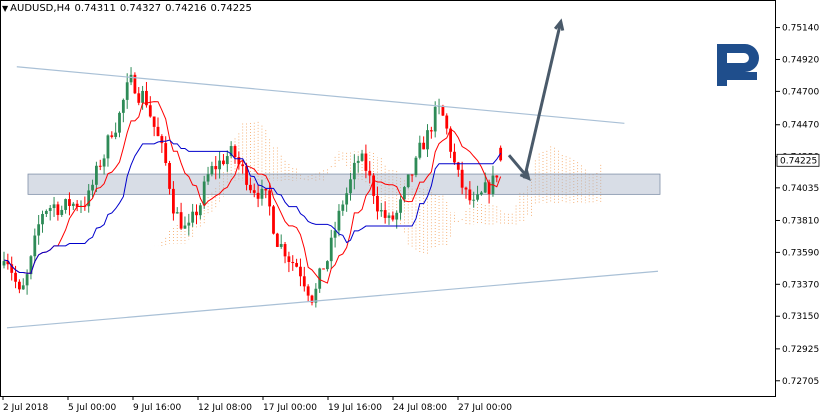 The width and height of the screenshot is (820, 417). What do you see at coordinates (738, 65) in the screenshot?
I see `roboforex-logo-icon` at bounding box center [738, 65].